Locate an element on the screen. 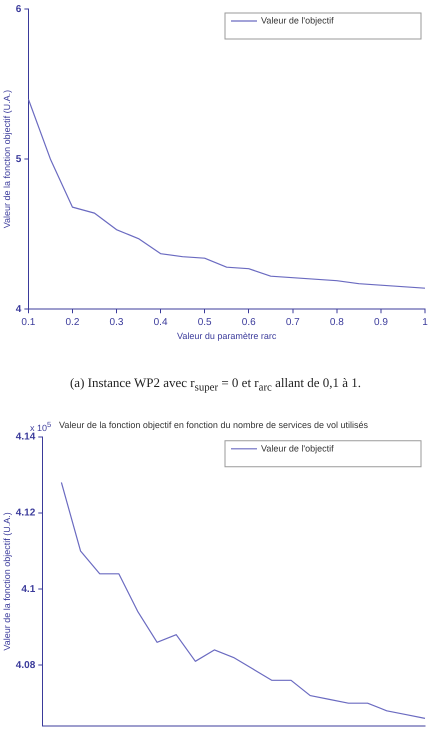  x-tick-label: 1 is located at coordinates (425, 322).